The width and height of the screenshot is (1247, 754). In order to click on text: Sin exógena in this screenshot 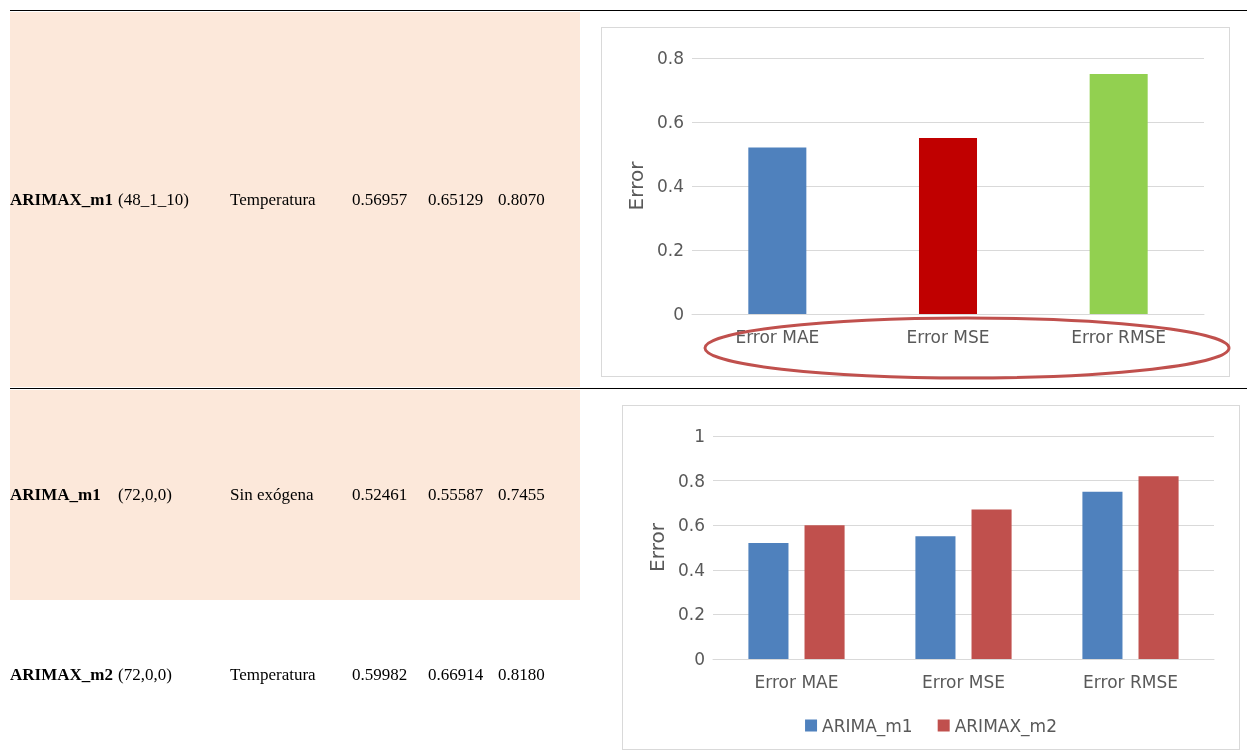, I will do `click(272, 495)`.